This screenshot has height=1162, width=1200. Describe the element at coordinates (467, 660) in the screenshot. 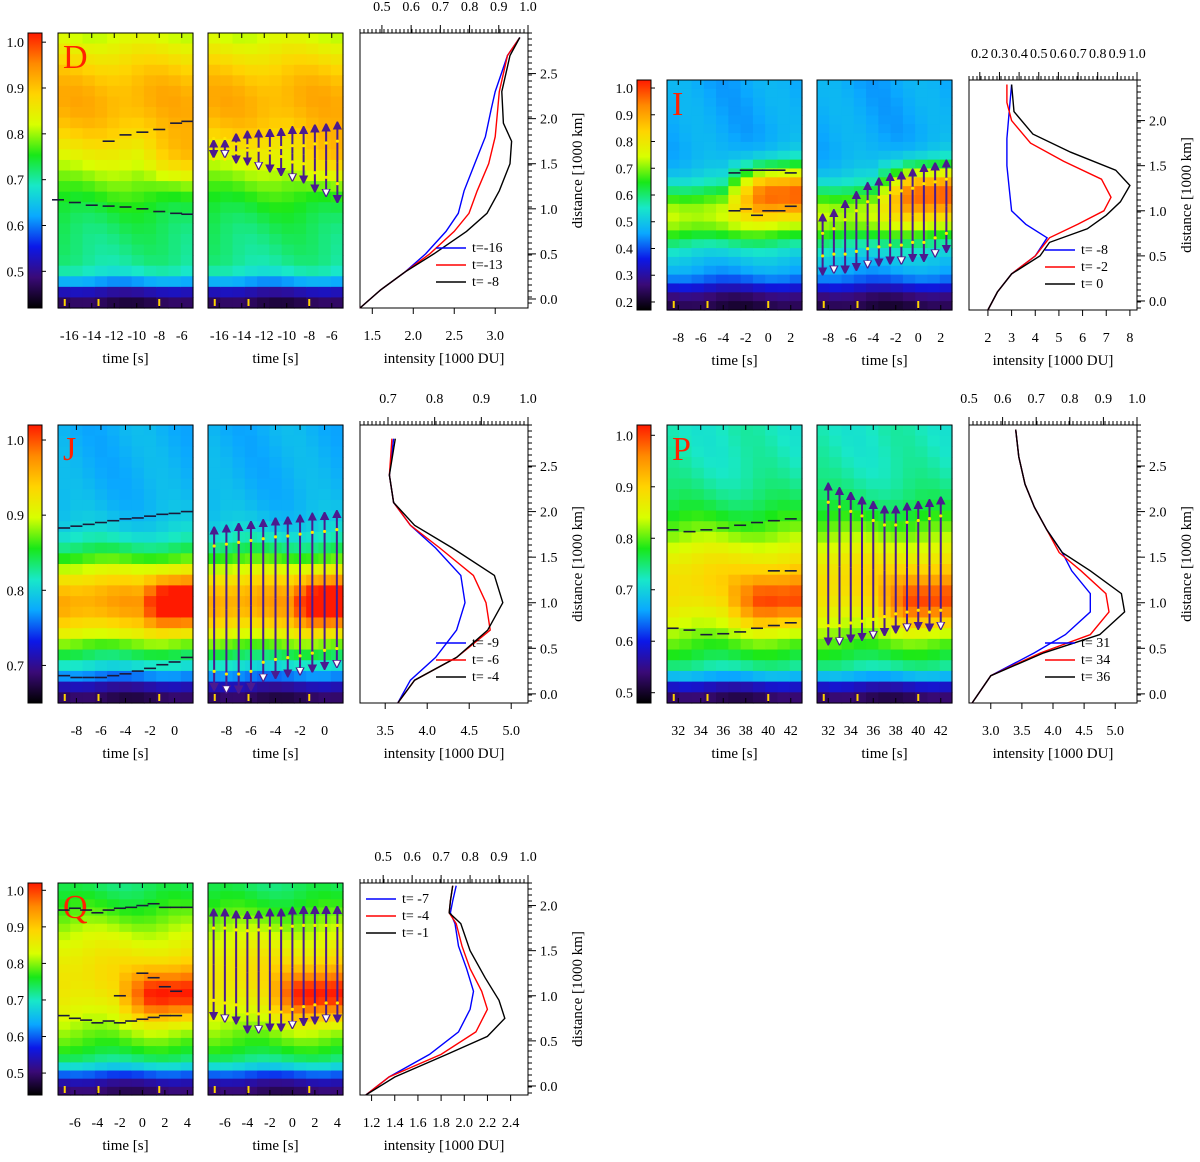

I see `legend: t= -9t= -6t= -4` at that location.